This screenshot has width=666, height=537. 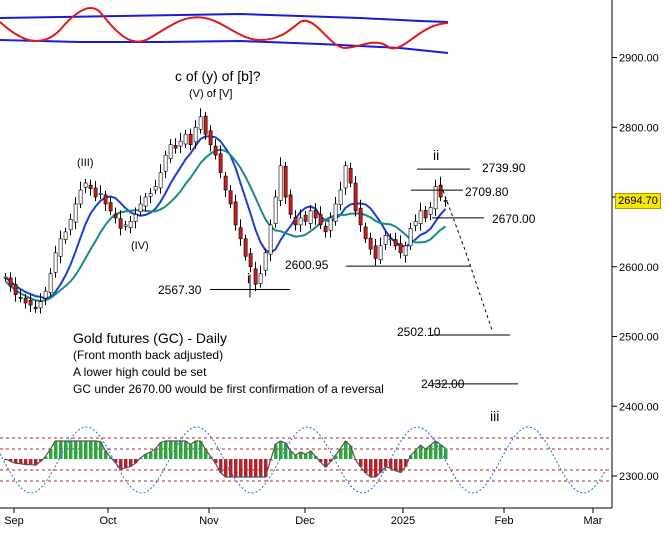 What do you see at coordinates (639, 477) in the screenshot?
I see `y-tick-label: 2300.00` at bounding box center [639, 477].